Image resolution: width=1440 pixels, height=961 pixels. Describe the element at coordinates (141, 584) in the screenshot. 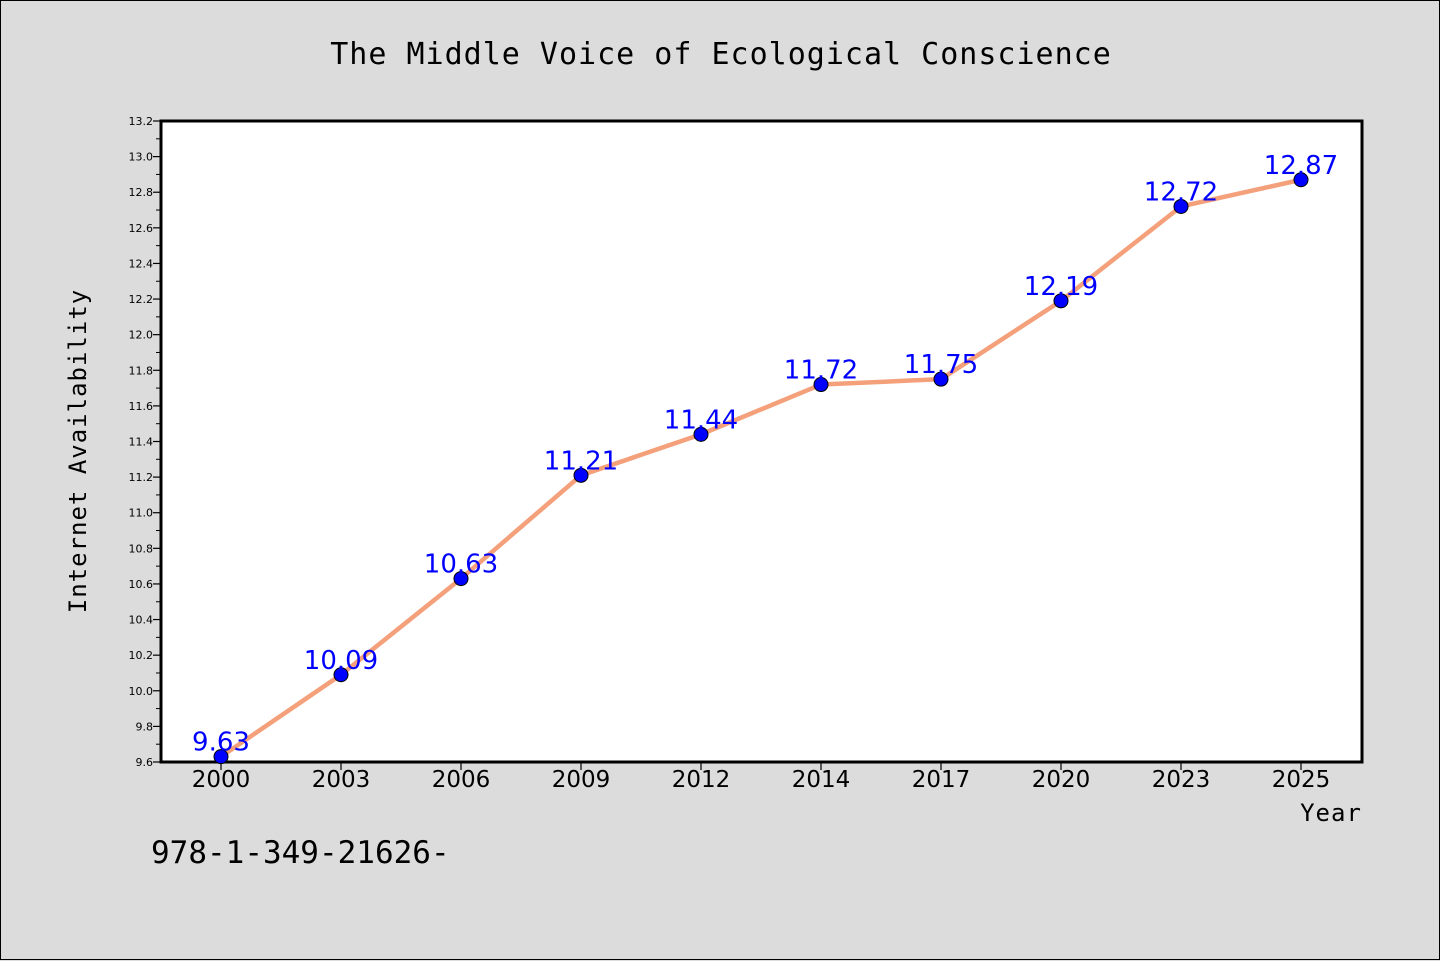

I see `y-tick-label: 10.6` at that location.